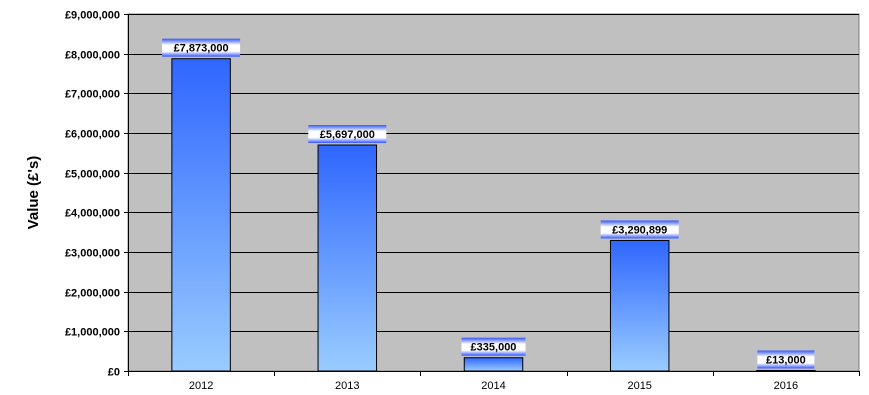 The width and height of the screenshot is (869, 395). I want to click on y-tick-label: £5,000,000, so click(92, 175).